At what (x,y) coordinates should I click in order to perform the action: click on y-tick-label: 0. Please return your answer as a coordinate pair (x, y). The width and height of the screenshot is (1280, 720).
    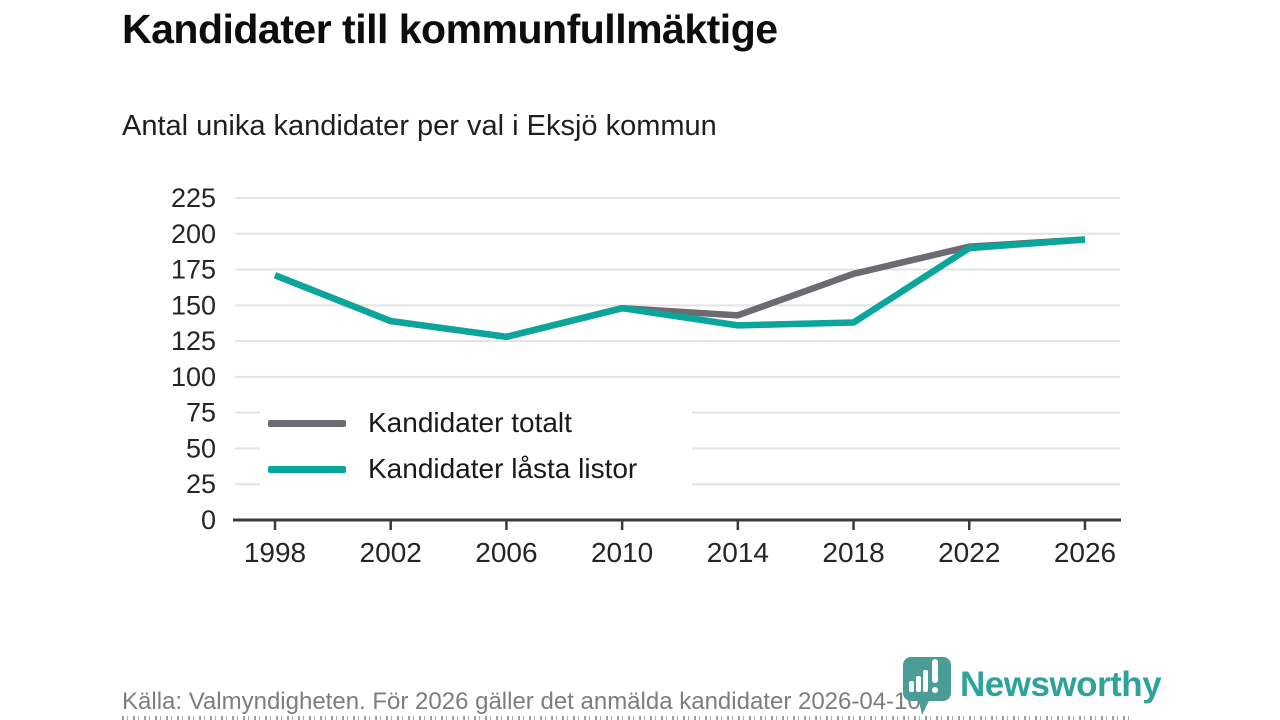
    Looking at the image, I should click on (208, 520).